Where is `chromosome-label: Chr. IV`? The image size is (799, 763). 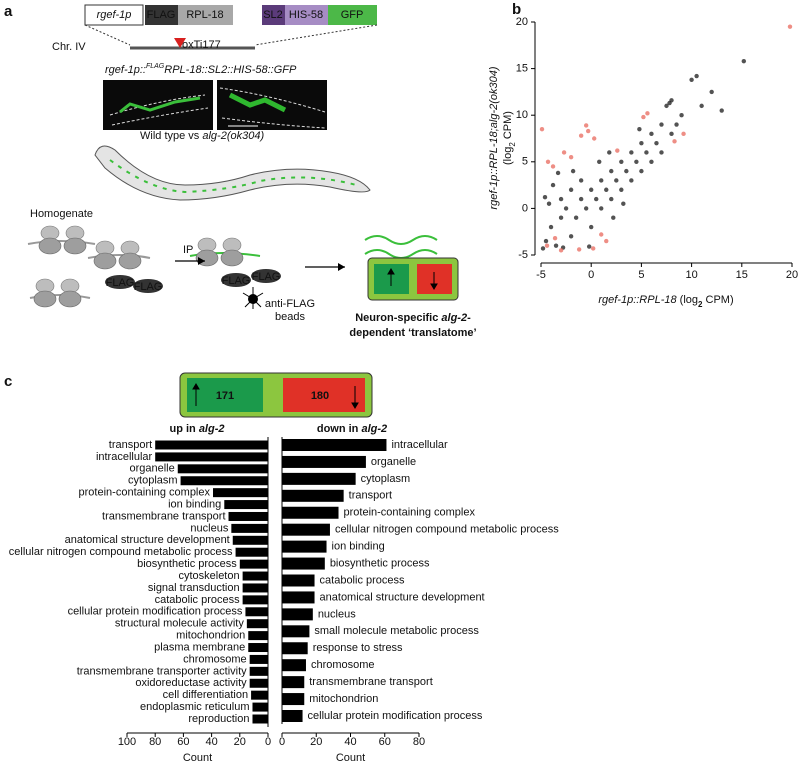
chromosome-label: Chr. IV is located at coordinates (69, 47).